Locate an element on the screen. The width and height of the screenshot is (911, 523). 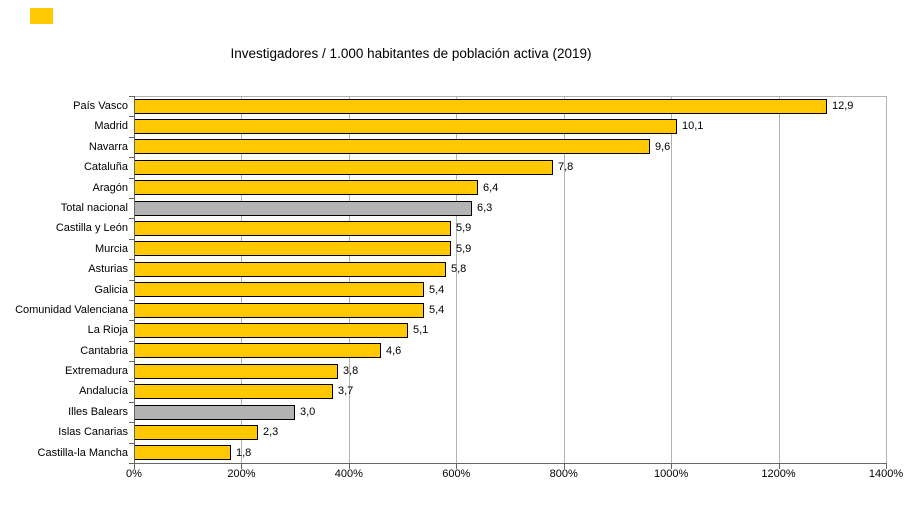
value-label: 5,8 is located at coordinates (459, 269).